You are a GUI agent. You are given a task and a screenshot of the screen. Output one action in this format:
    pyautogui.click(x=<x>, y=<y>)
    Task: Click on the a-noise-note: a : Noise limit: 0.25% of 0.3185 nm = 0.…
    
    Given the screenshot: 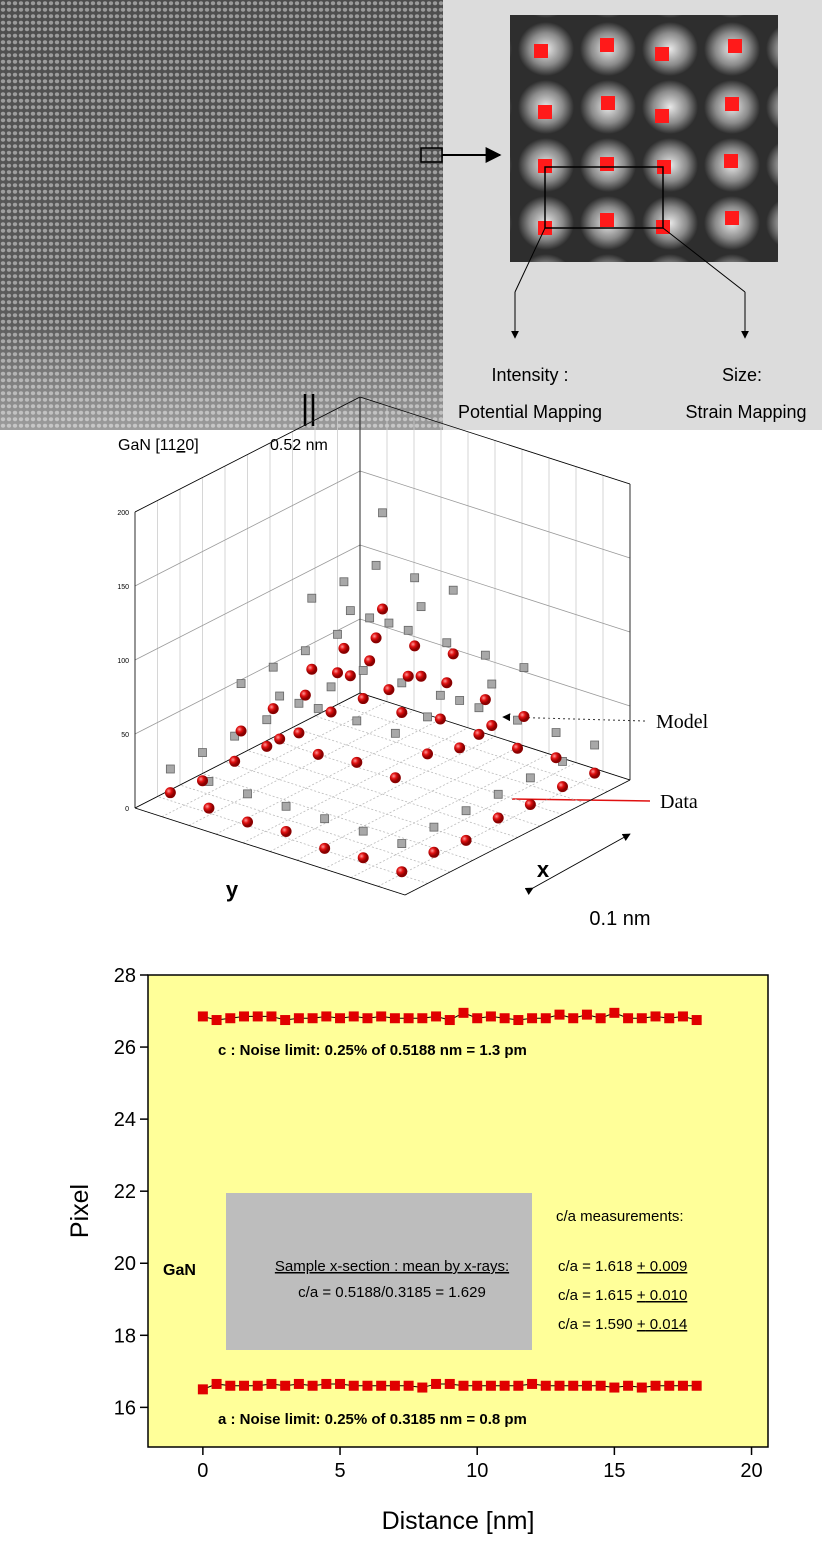 What is the action you would take?
    pyautogui.click(x=372, y=1419)
    